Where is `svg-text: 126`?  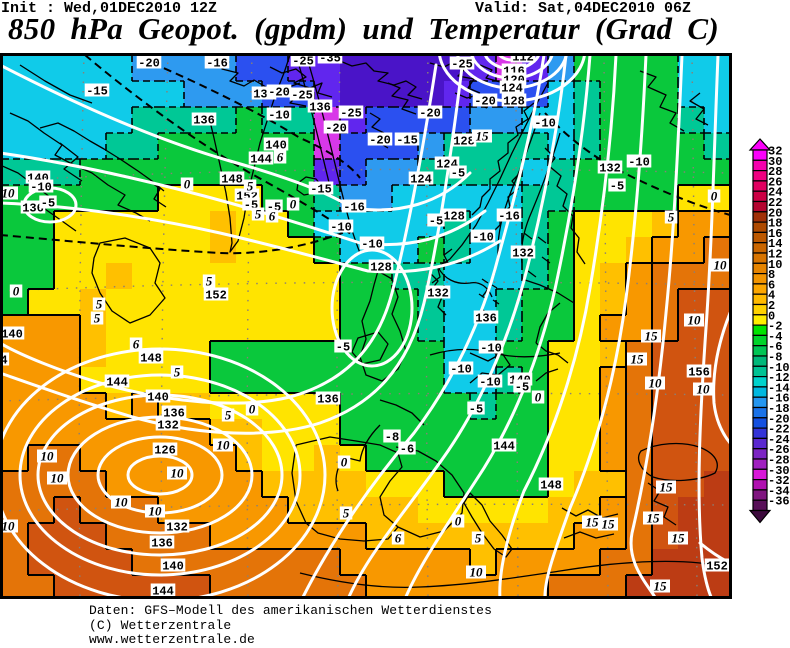 svg-text: 126 is located at coordinates (165, 450).